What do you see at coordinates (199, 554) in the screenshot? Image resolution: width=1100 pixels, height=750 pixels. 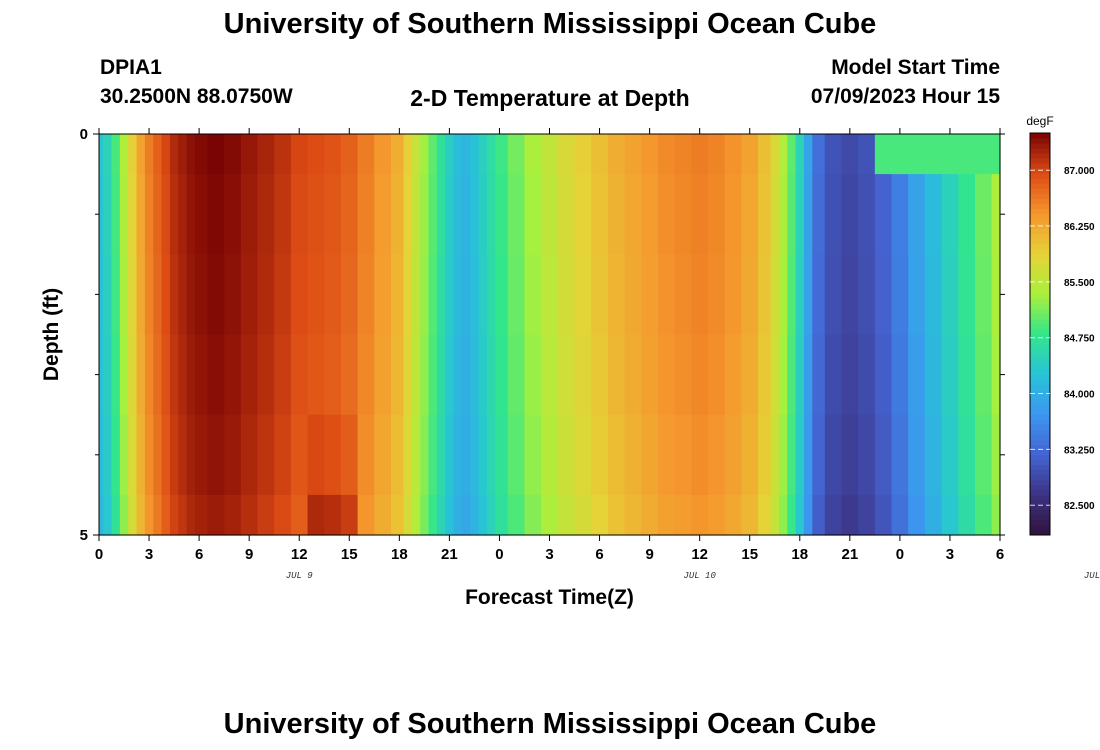 I see `x-tick-label: 6` at bounding box center [199, 554].